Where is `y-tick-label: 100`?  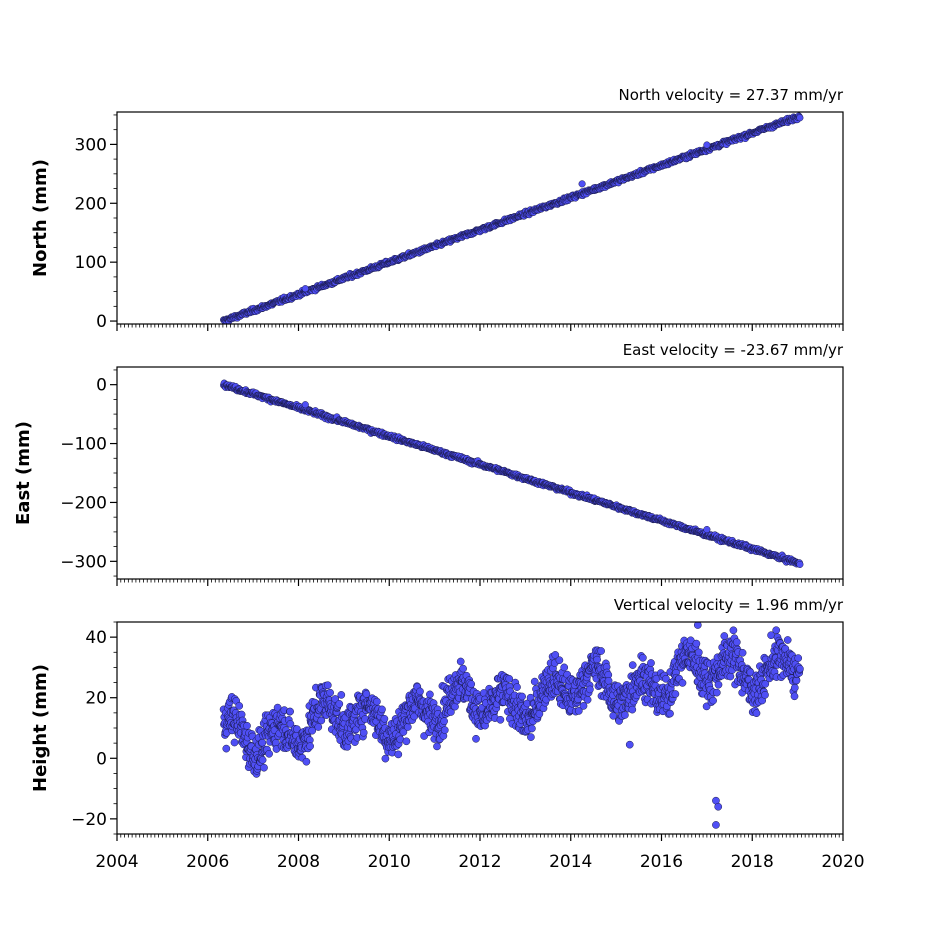
y-tick-label: 100 is located at coordinates (91, 263).